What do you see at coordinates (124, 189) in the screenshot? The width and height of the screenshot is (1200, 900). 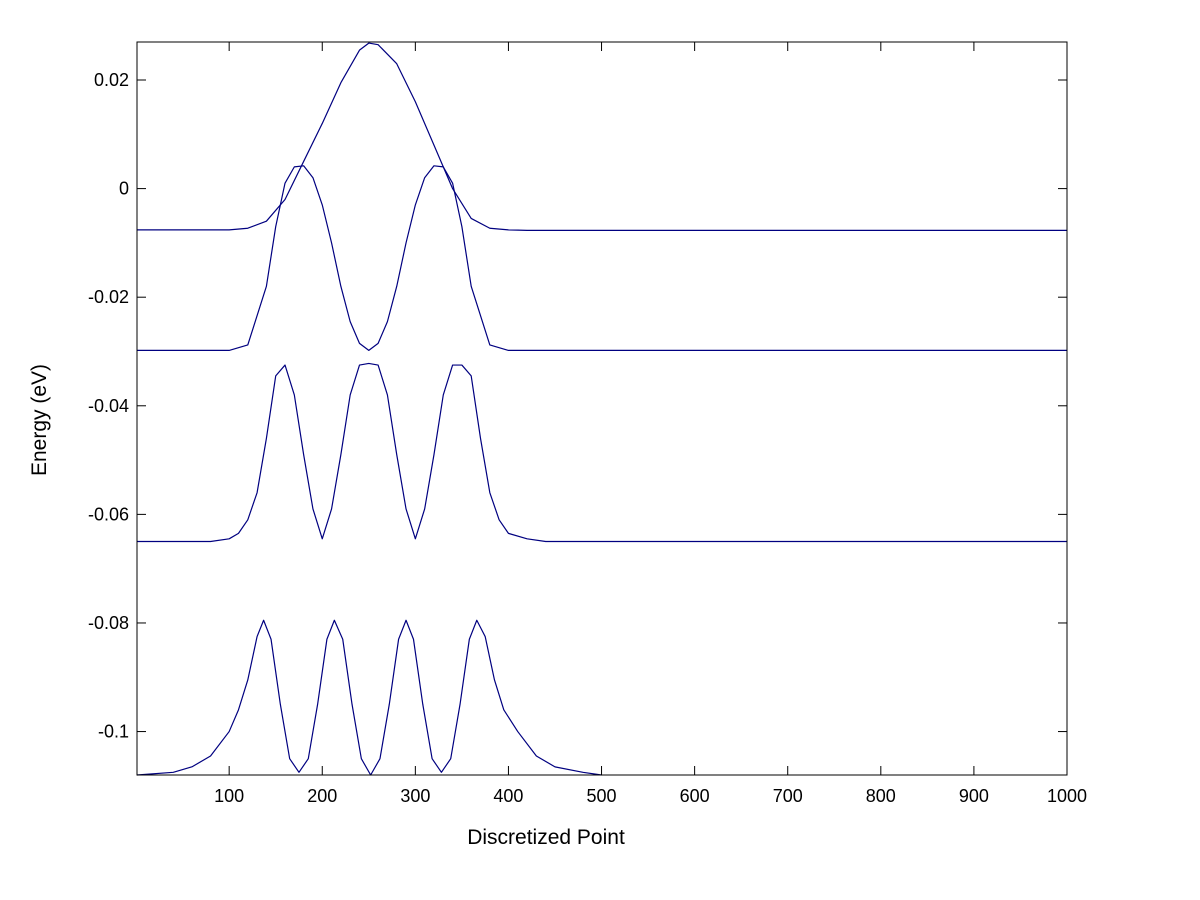 I see `y-tick-label: 0` at bounding box center [124, 189].